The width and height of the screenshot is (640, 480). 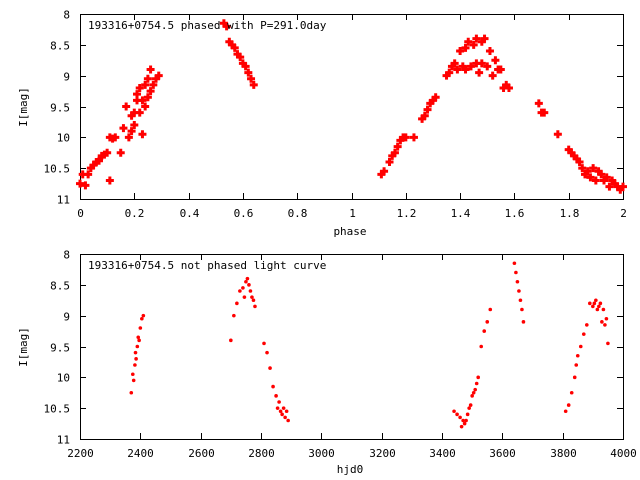 What do you see at coordinates (190, 213) in the screenshot?
I see `x-tick-label: 0.4` at bounding box center [190, 213].